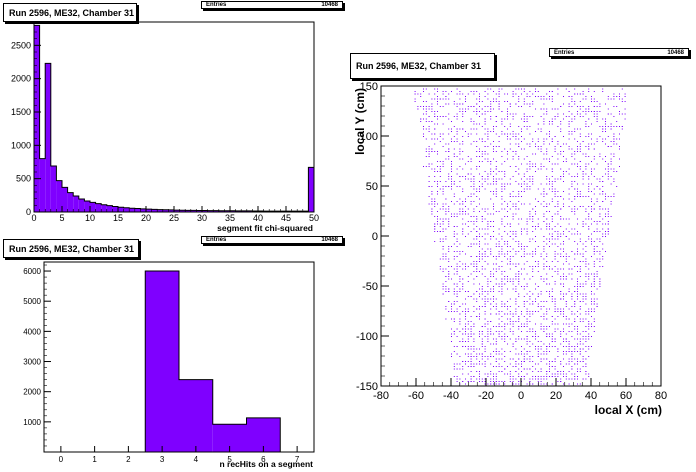 This screenshot has height=472, width=696. What do you see at coordinates (314, 218) in the screenshot?
I see `chi2-xtick-label: 50` at bounding box center [314, 218].